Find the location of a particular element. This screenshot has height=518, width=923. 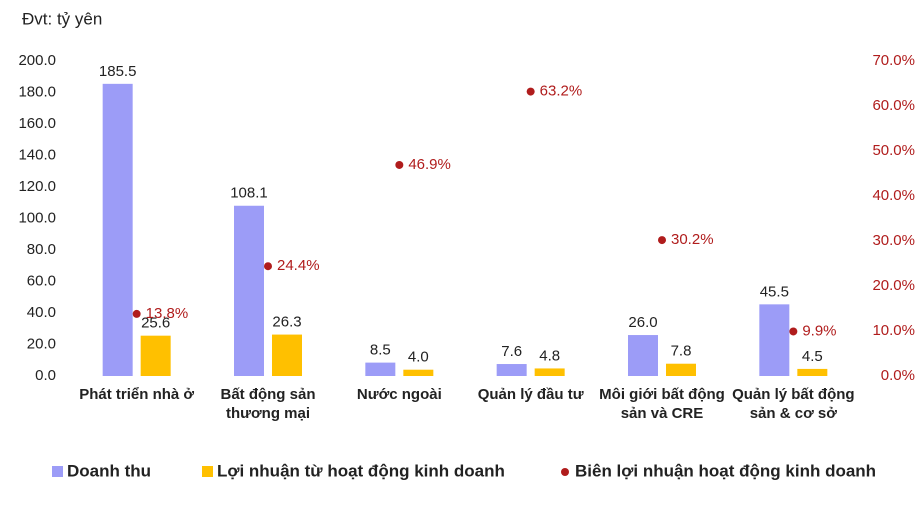

y2-tick-label: 40.0% is located at coordinates (893, 195).